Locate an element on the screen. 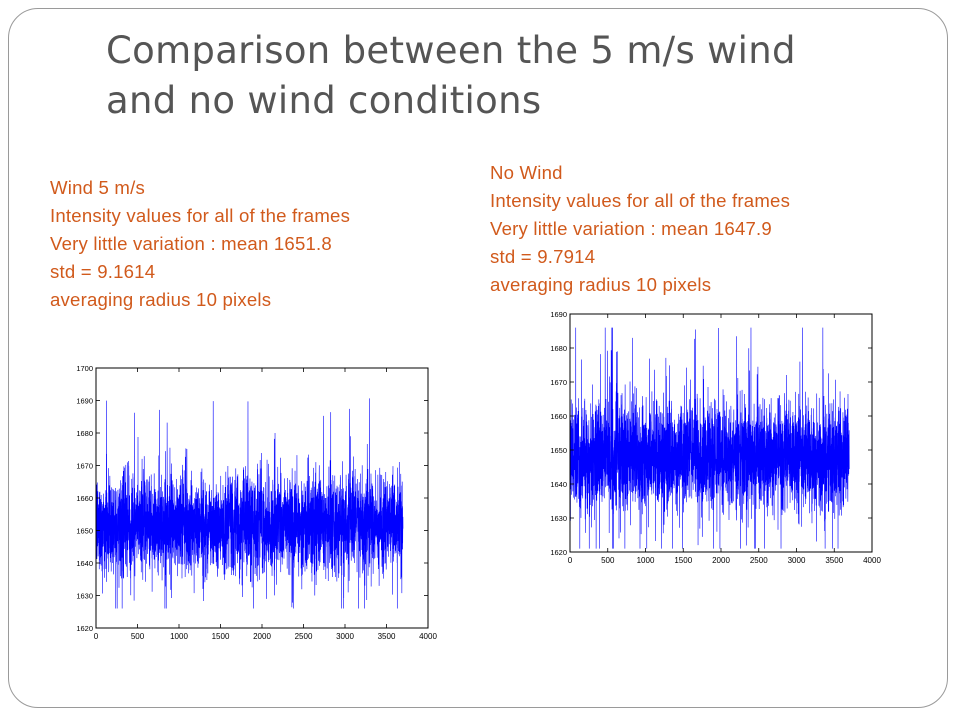  no-wind-x-tick-label: 1500 is located at coordinates (683, 560).